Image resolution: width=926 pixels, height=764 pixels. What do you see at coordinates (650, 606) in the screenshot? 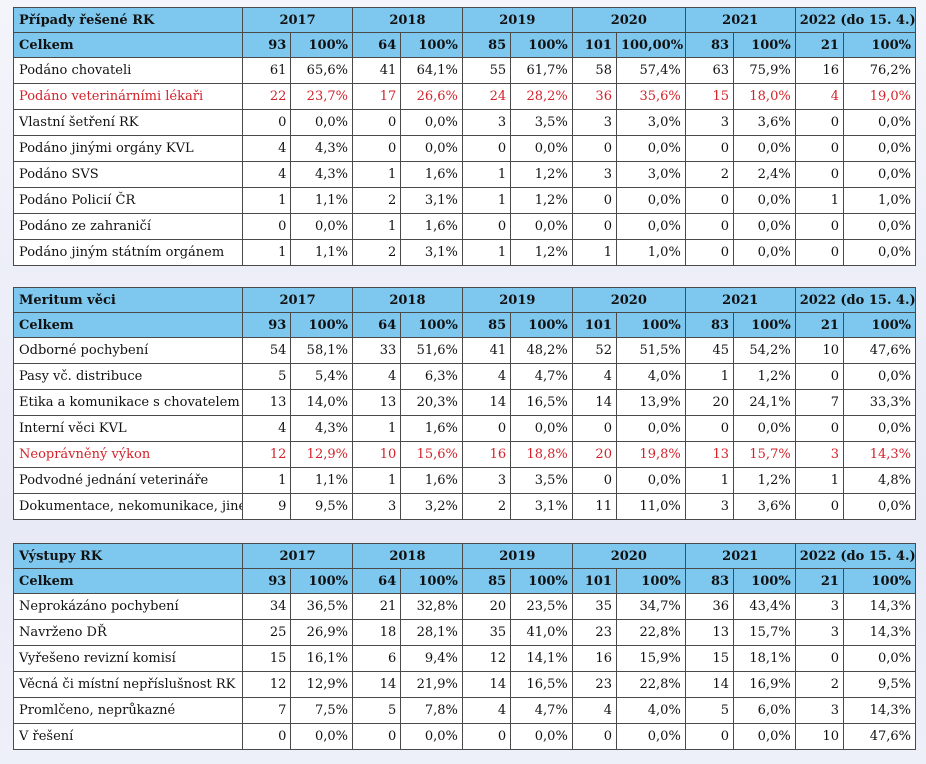
I see `table-cell: 34,7%` at bounding box center [650, 606].